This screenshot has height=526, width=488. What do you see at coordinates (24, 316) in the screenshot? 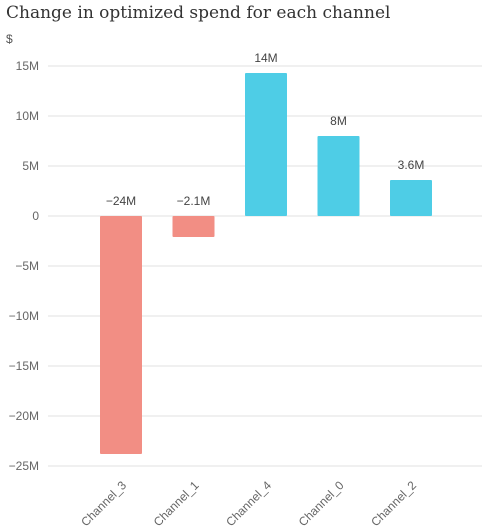
I see `y-tick-label: −10M` at bounding box center [24, 316].